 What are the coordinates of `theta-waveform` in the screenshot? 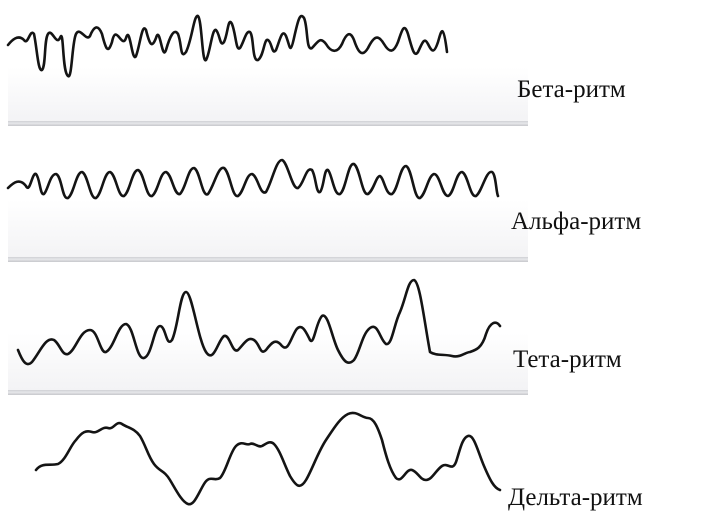 It's located at (259, 322).